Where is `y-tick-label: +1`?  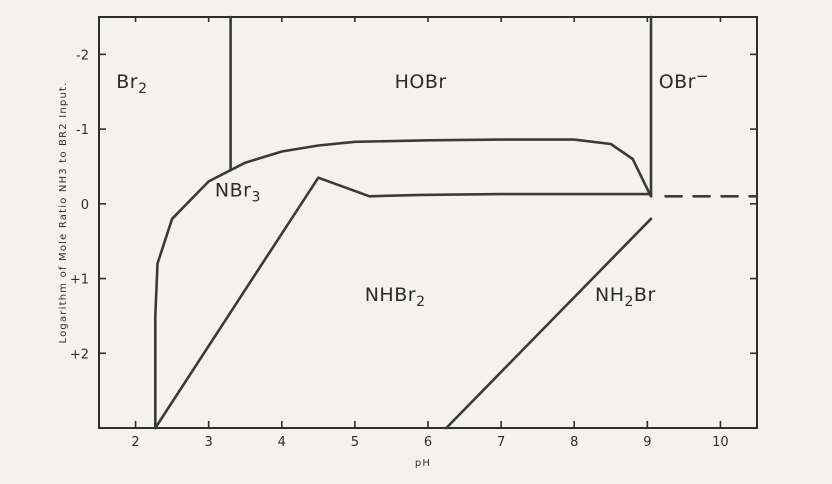 y-tick-label: +1 is located at coordinates (79, 280).